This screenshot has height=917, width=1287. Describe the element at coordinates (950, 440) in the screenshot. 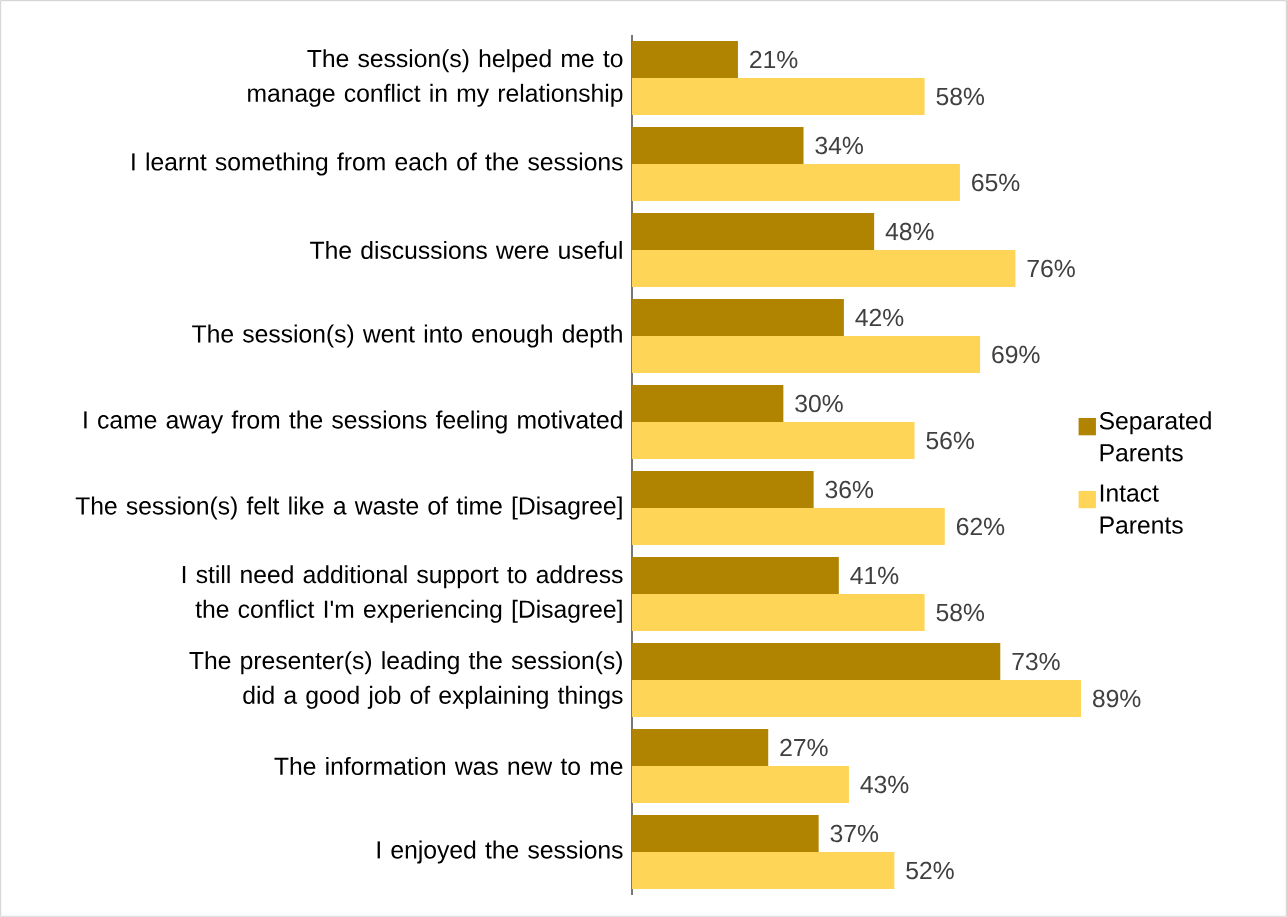

I see `data-label: 56%` at that location.